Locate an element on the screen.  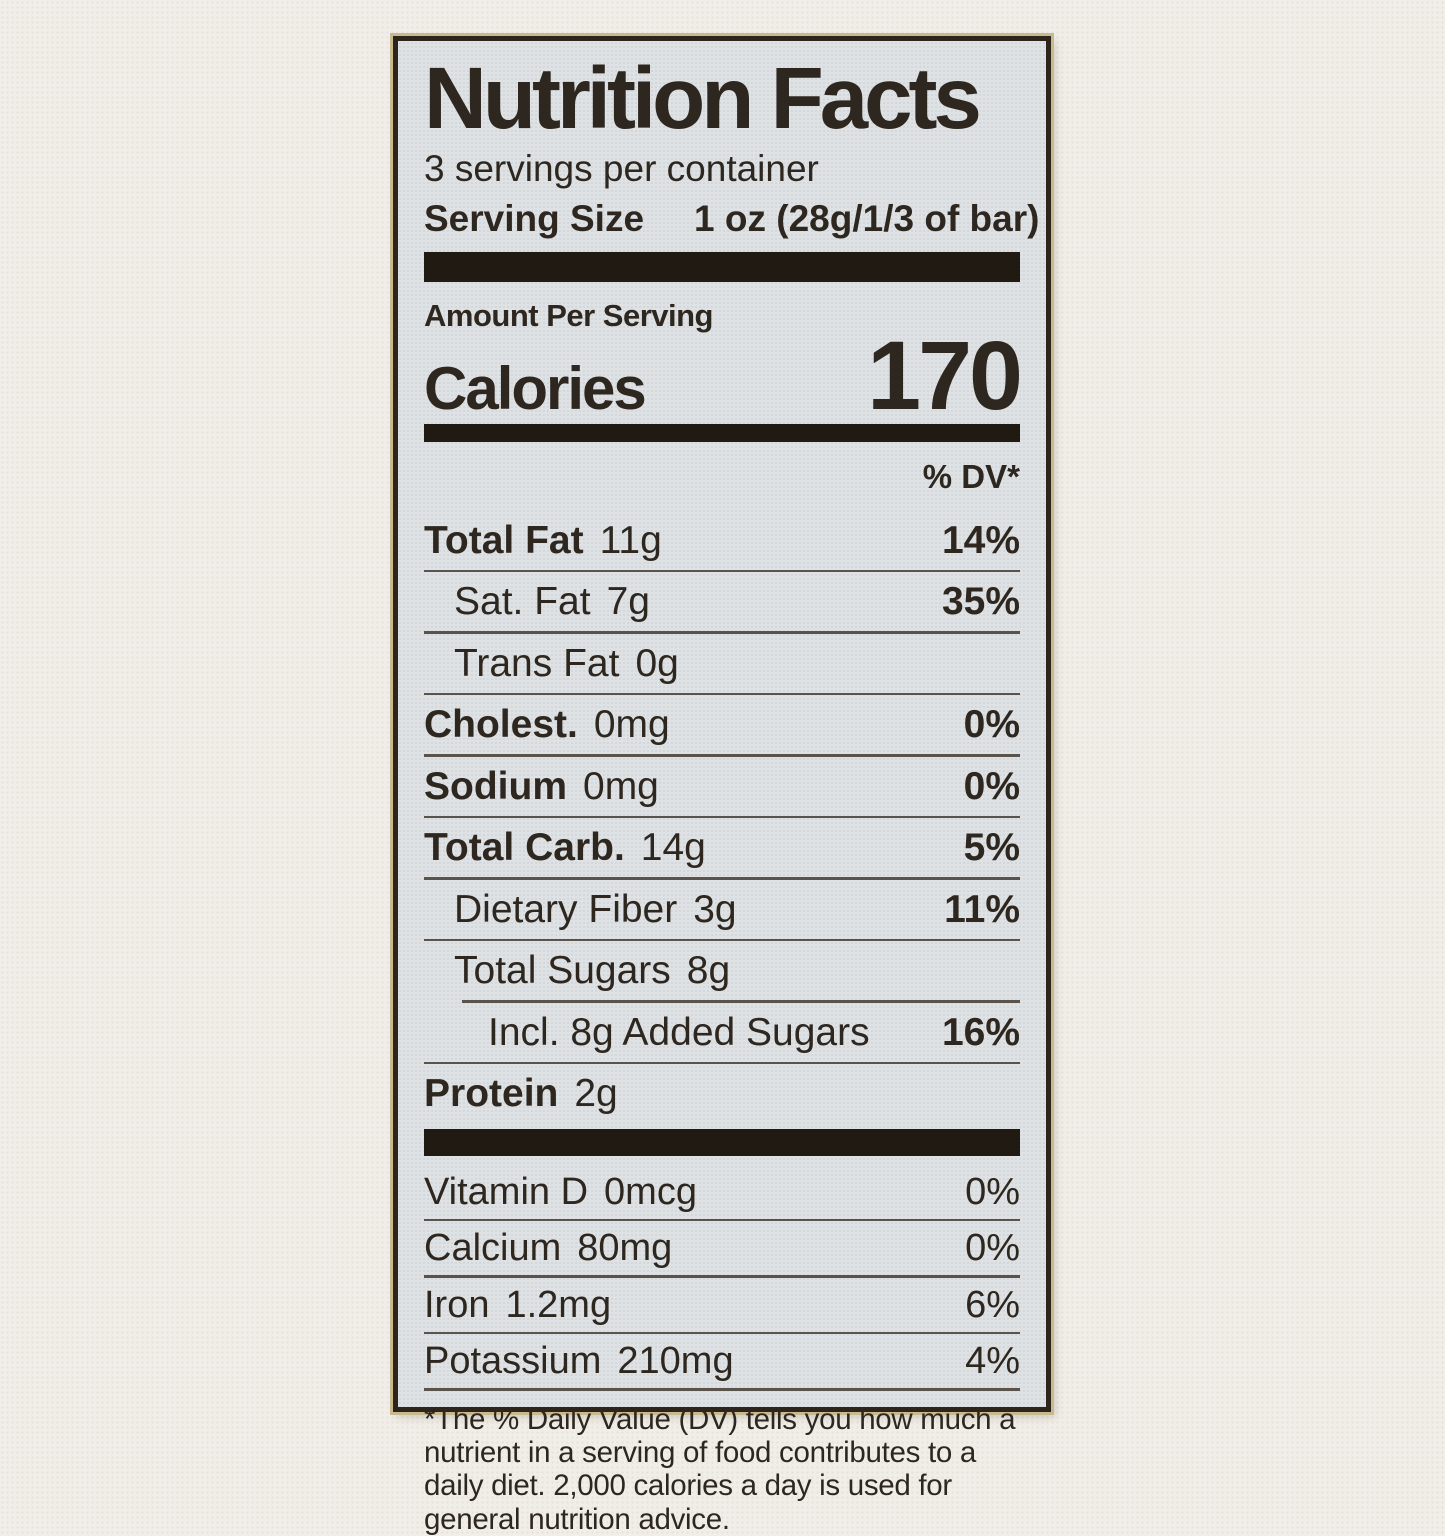
divider-bar-thick is located at coordinates (722, 267).